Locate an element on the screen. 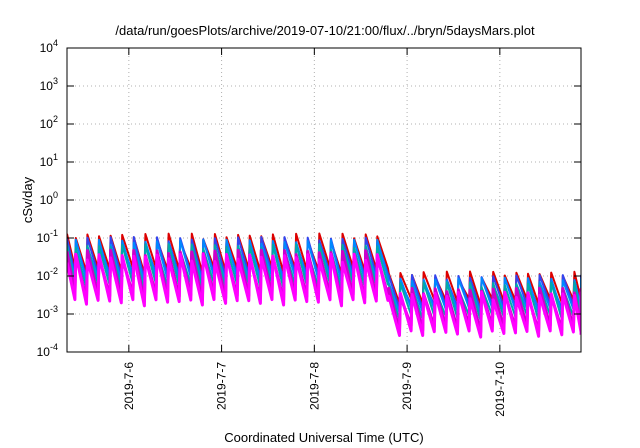 The height and width of the screenshot is (448, 640). y-axis-label: cSv/day is located at coordinates (27, 199).